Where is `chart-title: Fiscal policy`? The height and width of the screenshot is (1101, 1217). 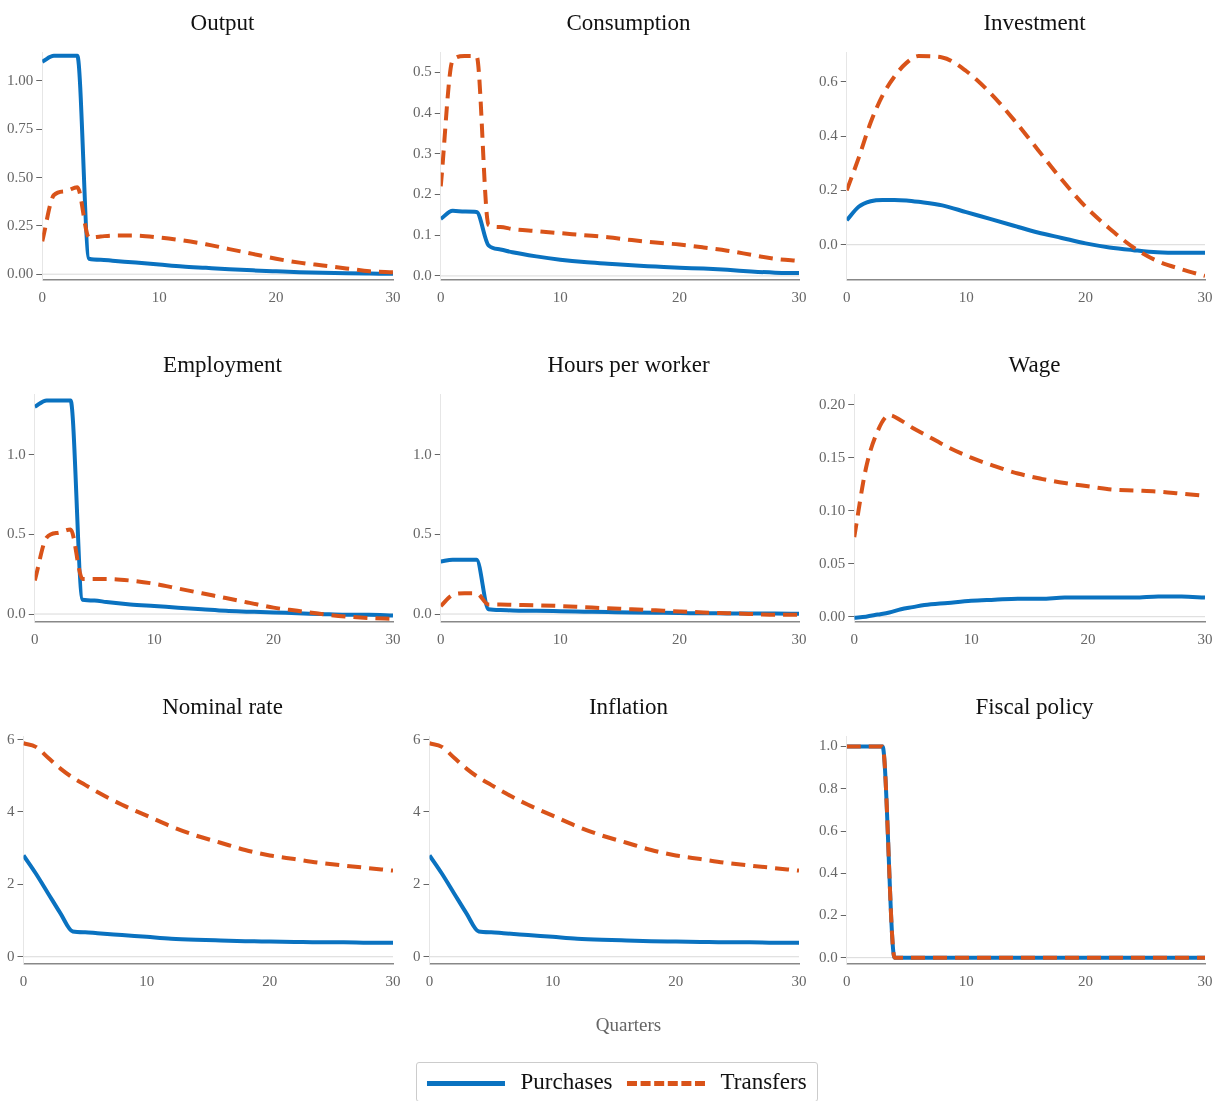
chart-title: Fiscal policy is located at coordinates (1034, 707).